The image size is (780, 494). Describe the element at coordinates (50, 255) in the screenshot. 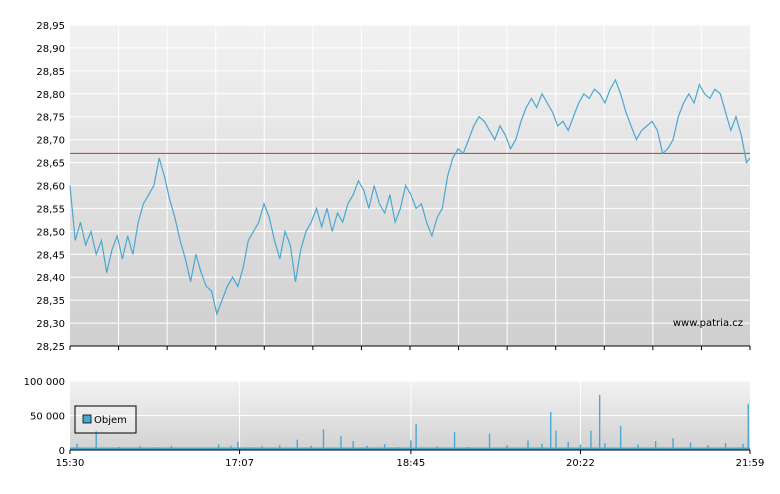

I see `price-y-tick-label: 28,45` at that location.